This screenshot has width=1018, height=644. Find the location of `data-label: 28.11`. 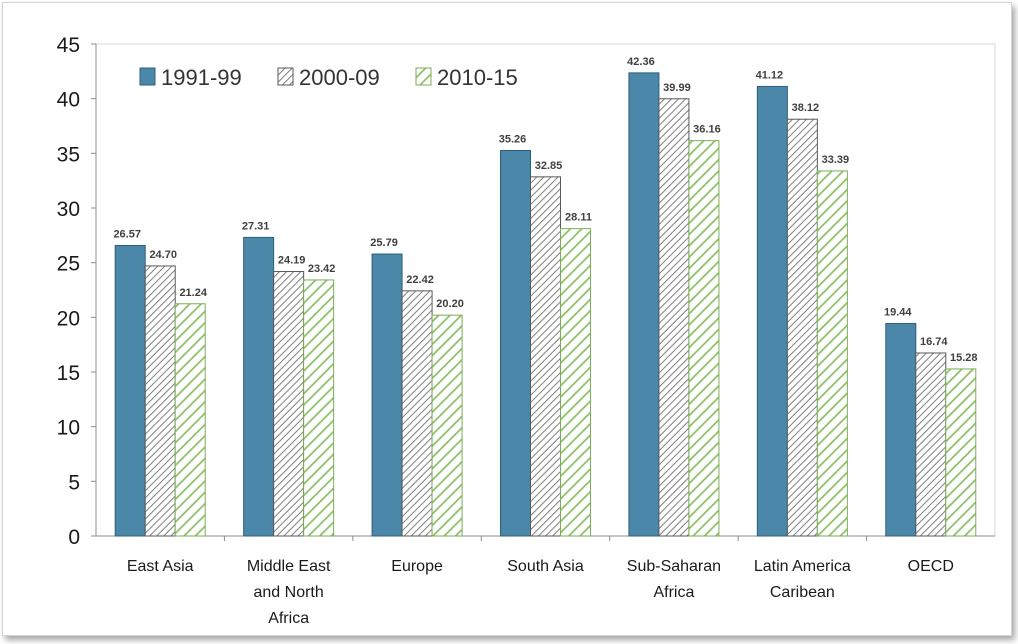

data-label: 28.11 is located at coordinates (578, 218).